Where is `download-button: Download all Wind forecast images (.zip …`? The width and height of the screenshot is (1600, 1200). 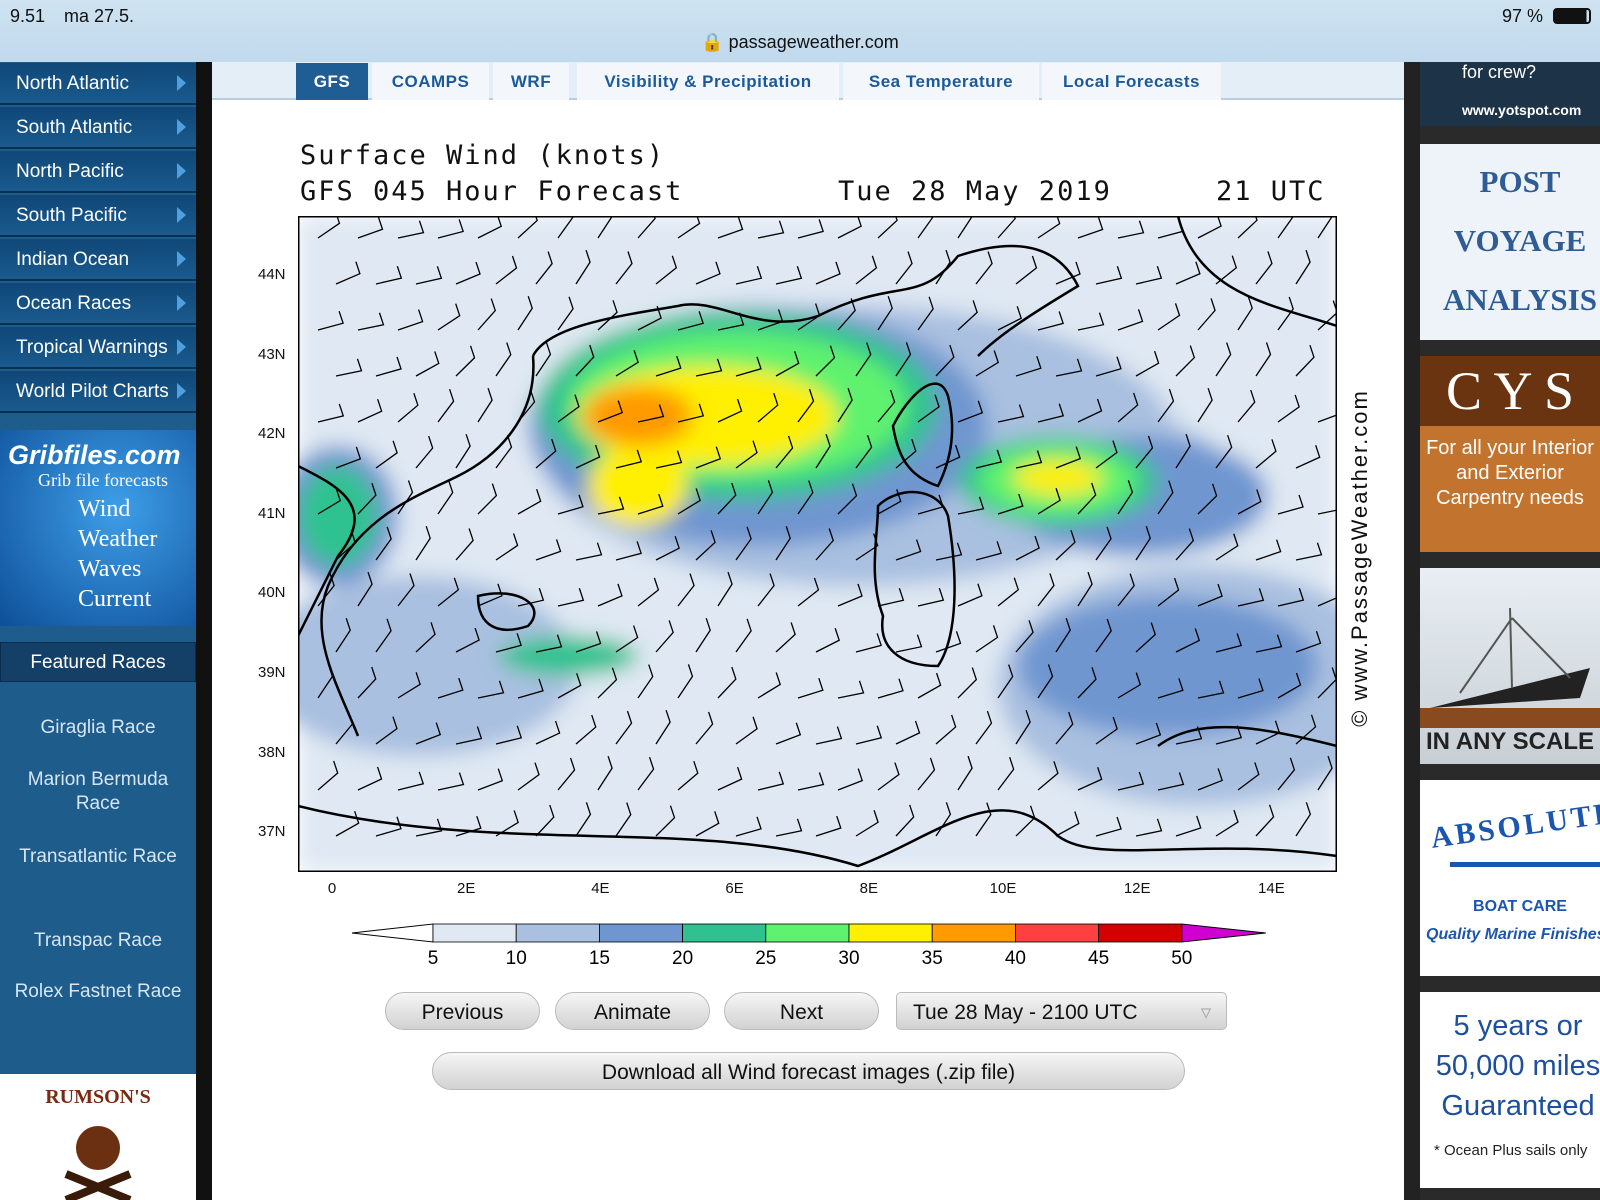
download-button: Download all Wind forecast images (.zip … is located at coordinates (808, 1071).